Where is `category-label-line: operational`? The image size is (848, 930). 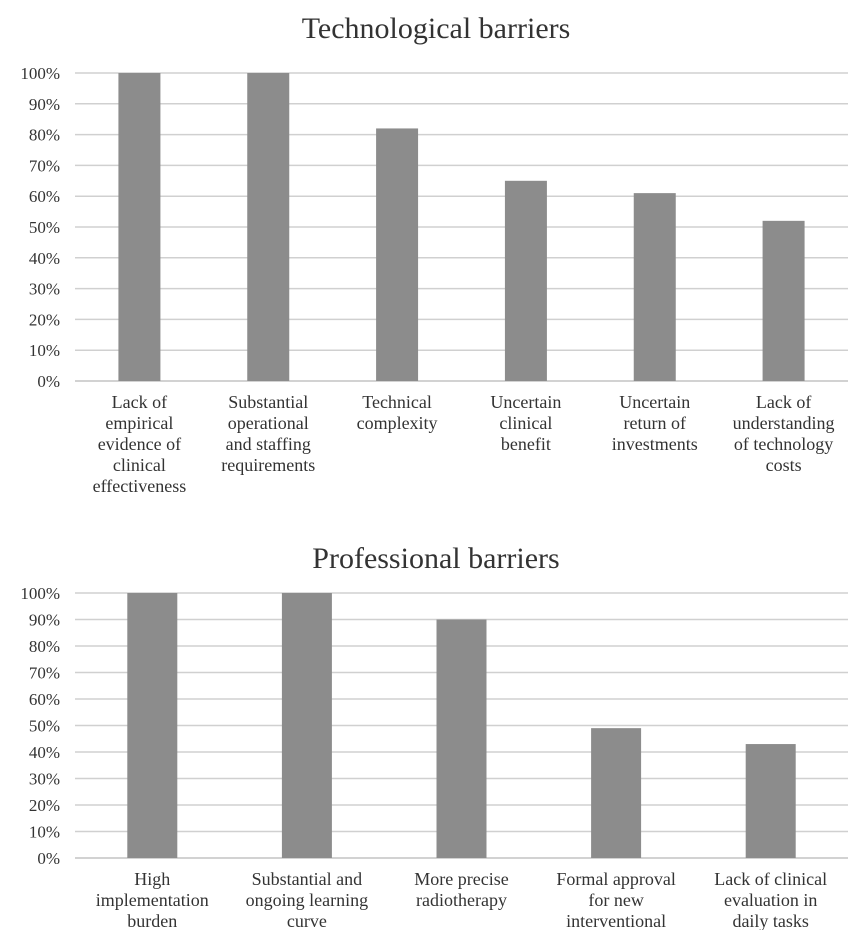 category-label-line: operational is located at coordinates (268, 423).